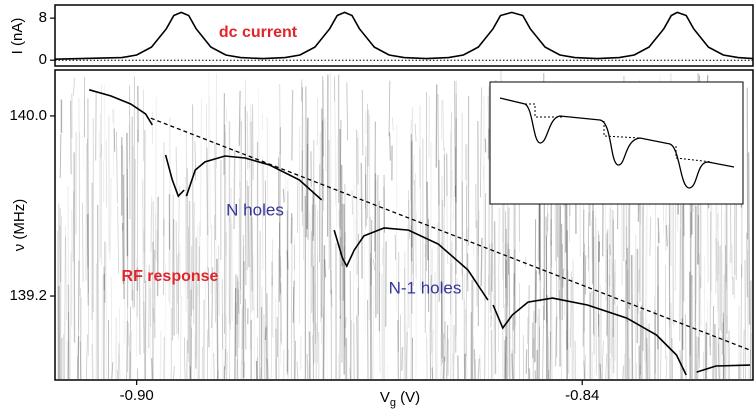  Describe the element at coordinates (137, 395) in the screenshot. I see `x-tick-label: -0.90` at that location.